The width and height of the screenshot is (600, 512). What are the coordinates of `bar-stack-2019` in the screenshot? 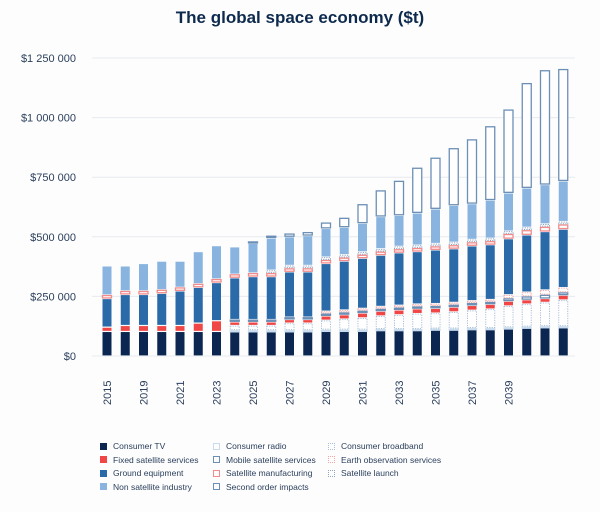 It's located at (143, 310).